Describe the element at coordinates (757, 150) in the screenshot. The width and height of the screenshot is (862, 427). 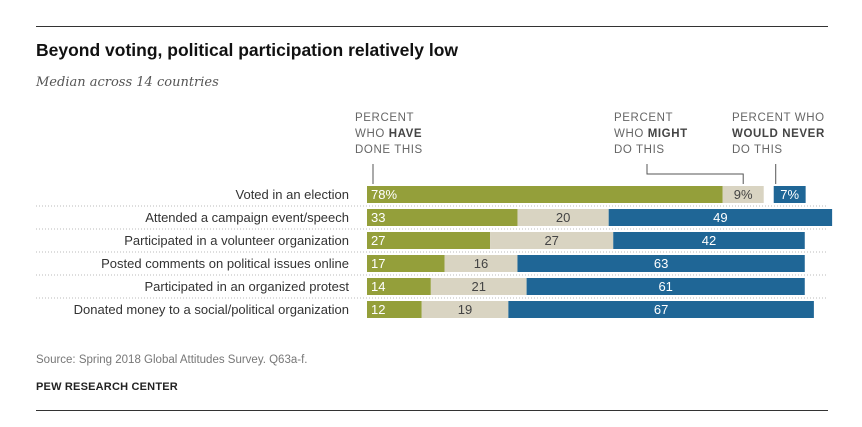
I see `header-never-line3: DO THIS` at that location.